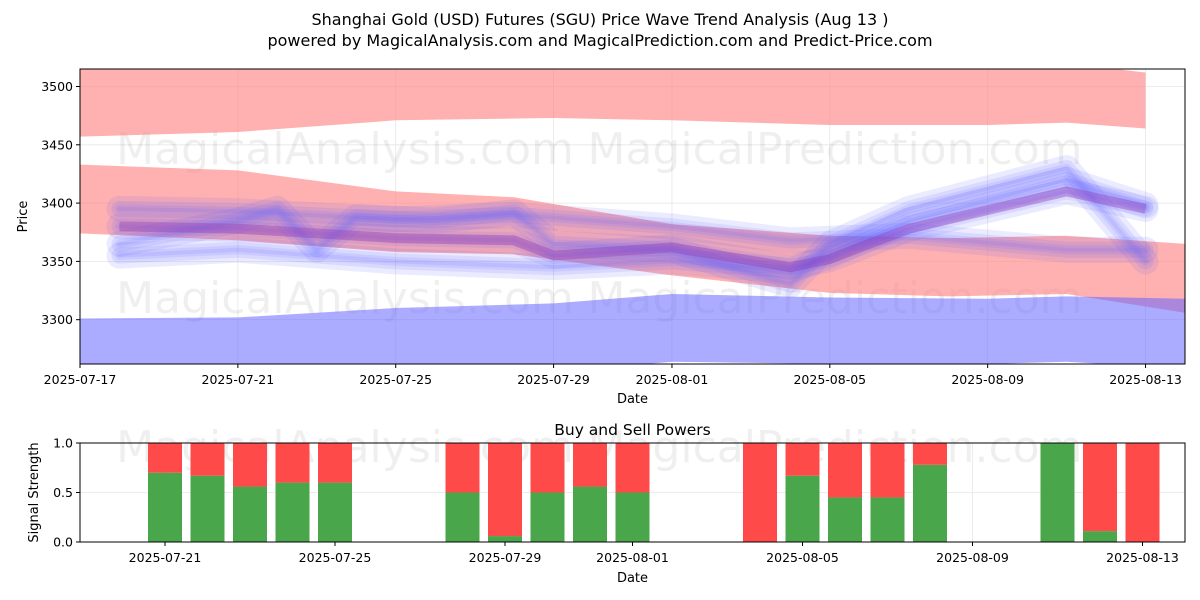 The image size is (1200, 600). Describe the element at coordinates (395, 379) in the screenshot. I see `price-x-tick-label: 2025-07-25` at that location.